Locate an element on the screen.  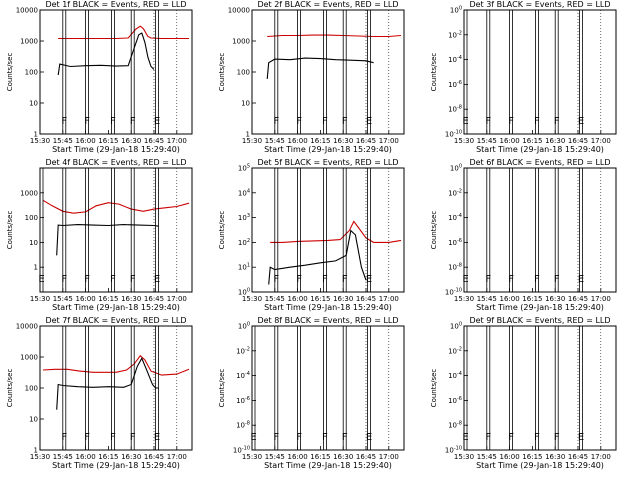
x-tick-label: 15:30 is located at coordinates (40, 299).